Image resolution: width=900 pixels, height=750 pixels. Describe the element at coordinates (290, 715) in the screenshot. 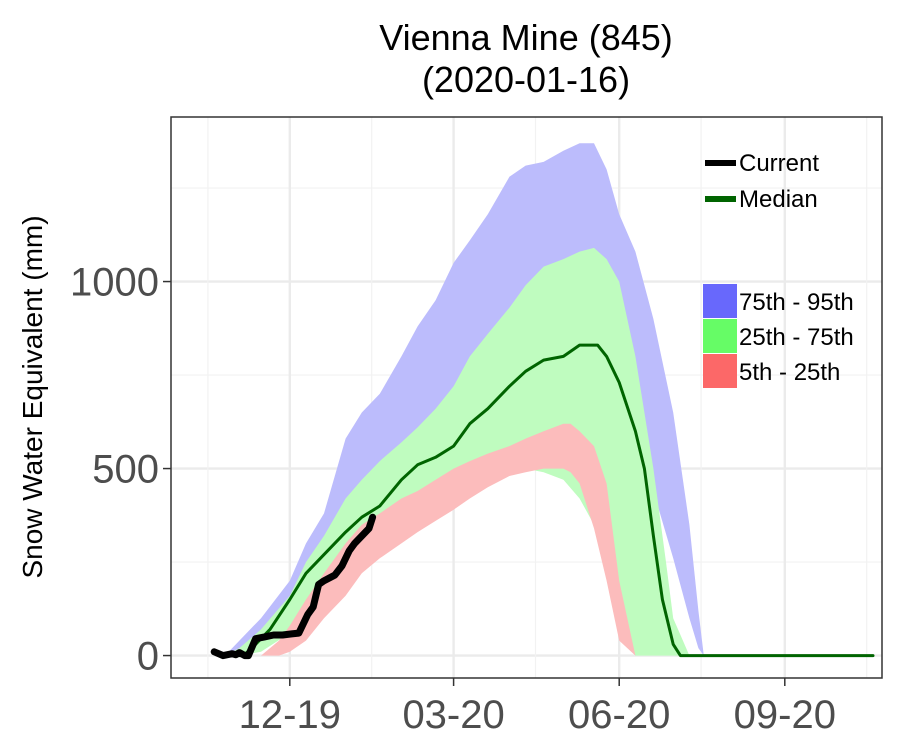

I see `x-tick-label: 12-19` at that location.